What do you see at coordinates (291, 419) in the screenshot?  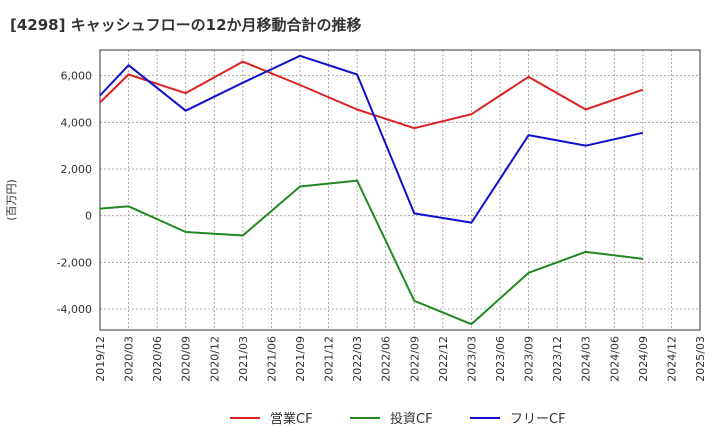 I see `legend-label: 営業CF` at bounding box center [291, 419].